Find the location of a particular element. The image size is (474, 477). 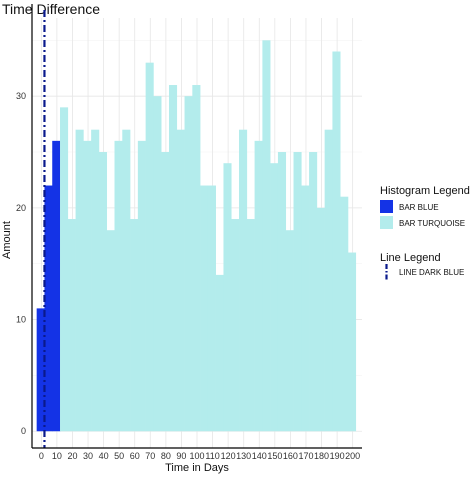

legend-label-bar-turquoise: BAR TURQUOISE is located at coordinates (432, 223).